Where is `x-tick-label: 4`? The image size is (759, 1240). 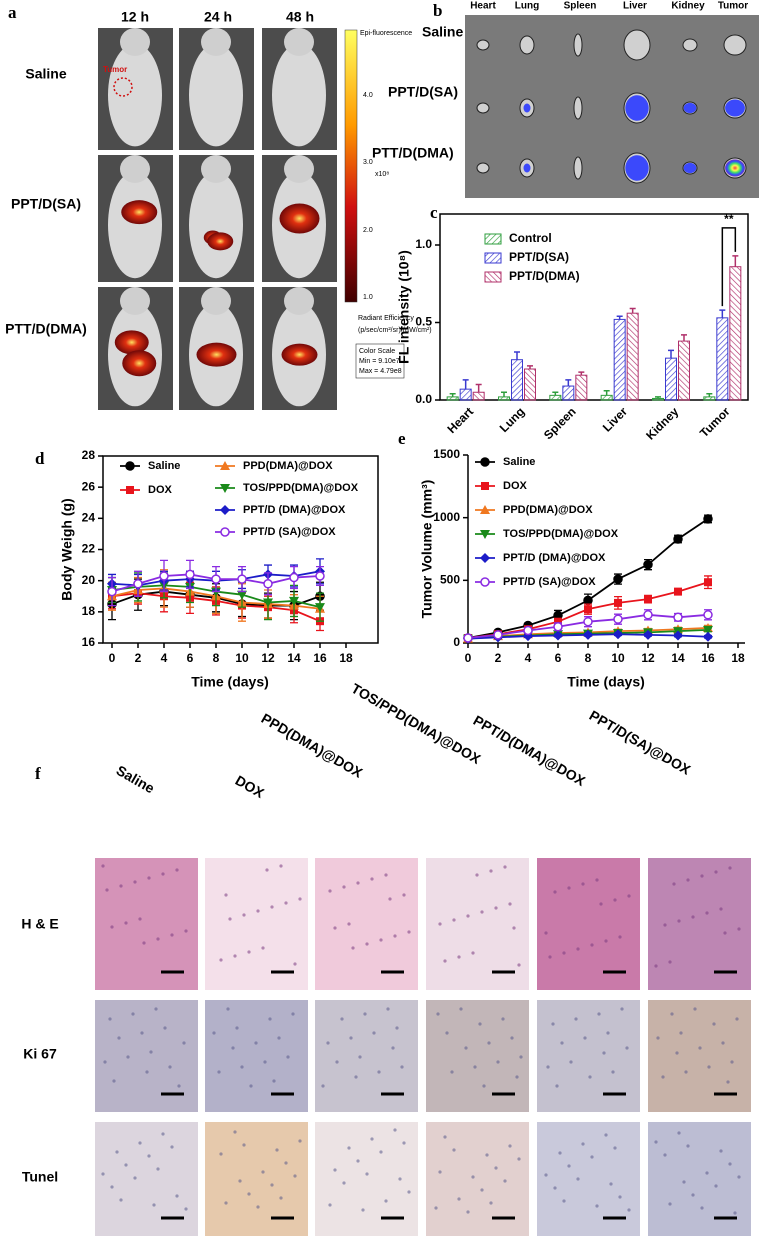 x-tick-label: 4 is located at coordinates (528, 658).